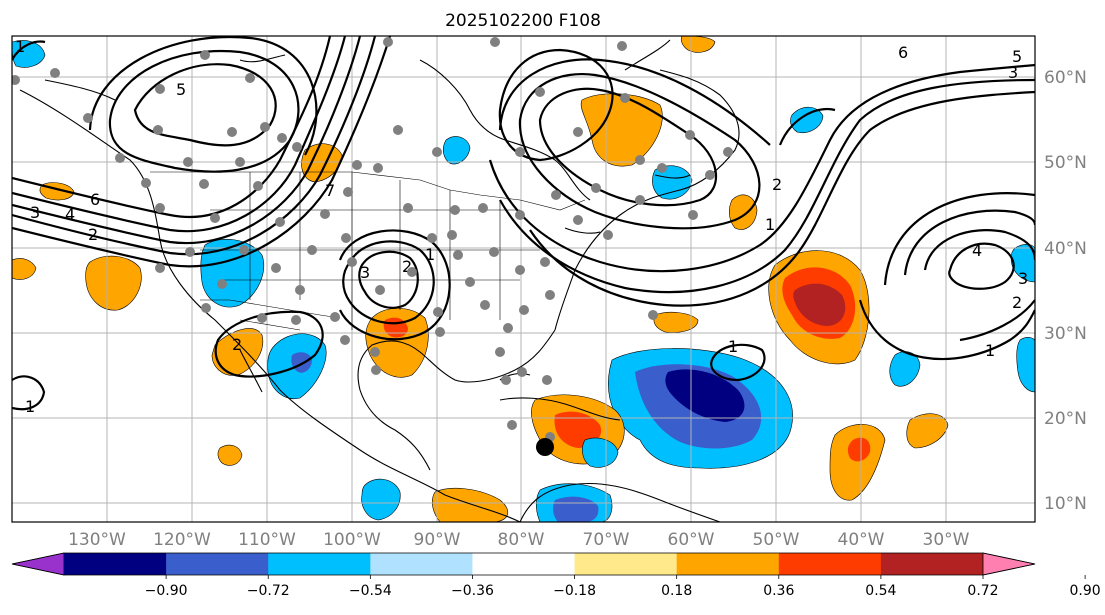 This screenshot has width=1105, height=615. What do you see at coordinates (672, 182) in the screenshot?
I see `anomaly-negative-quebec` at bounding box center [672, 182].